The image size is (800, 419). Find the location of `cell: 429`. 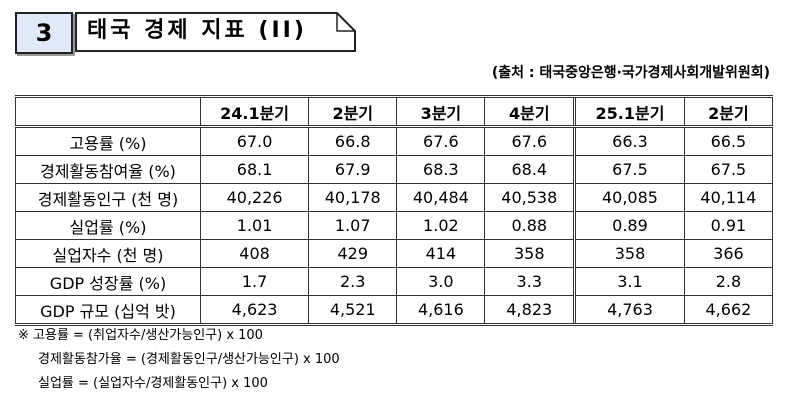

cell: 429 is located at coordinates (353, 253).